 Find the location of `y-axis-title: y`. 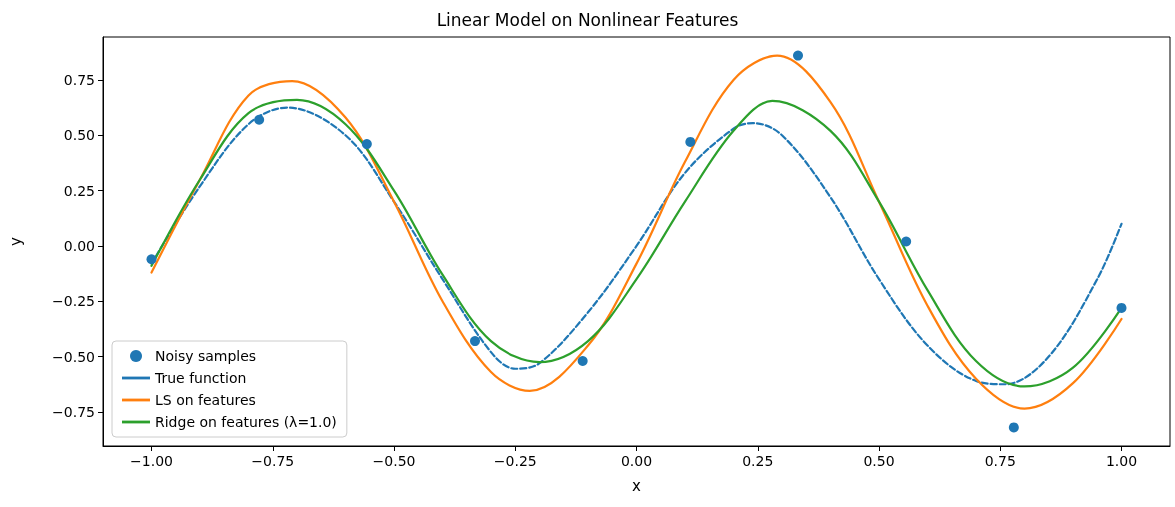

y-axis-title: y is located at coordinates (15, 241).